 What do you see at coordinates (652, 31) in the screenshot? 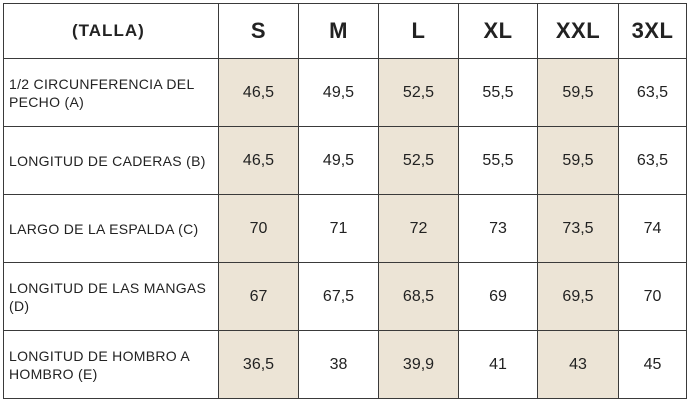
I see `header-size-3xl: 3XL` at bounding box center [652, 31].